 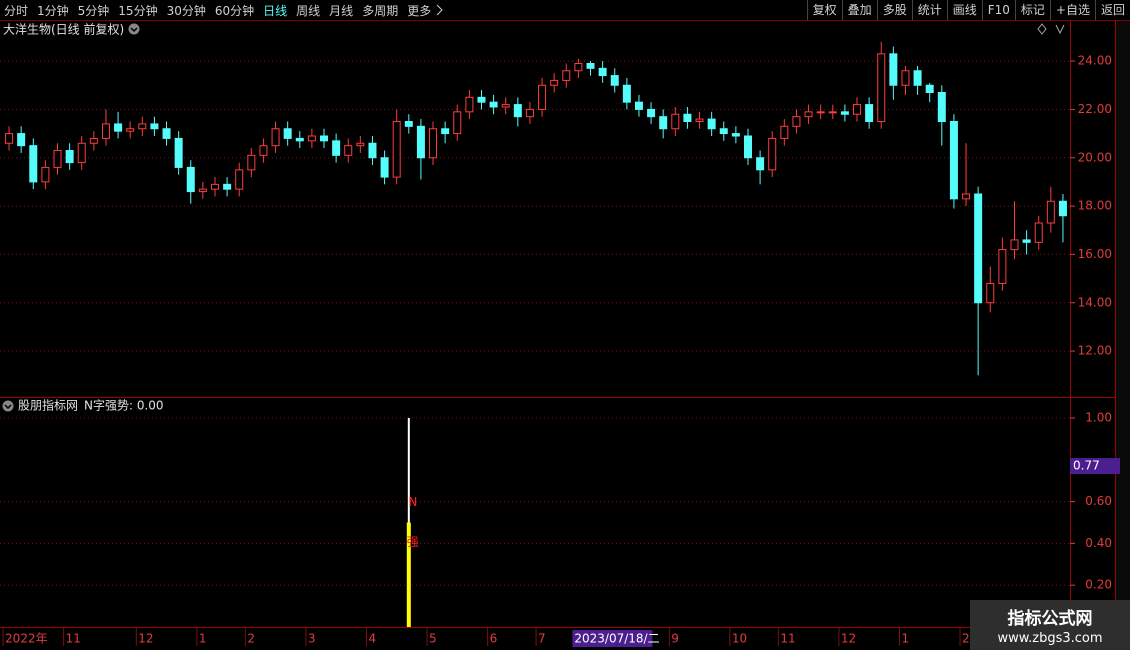 I want to click on period-tab: 5分钟, so click(x=93, y=10).